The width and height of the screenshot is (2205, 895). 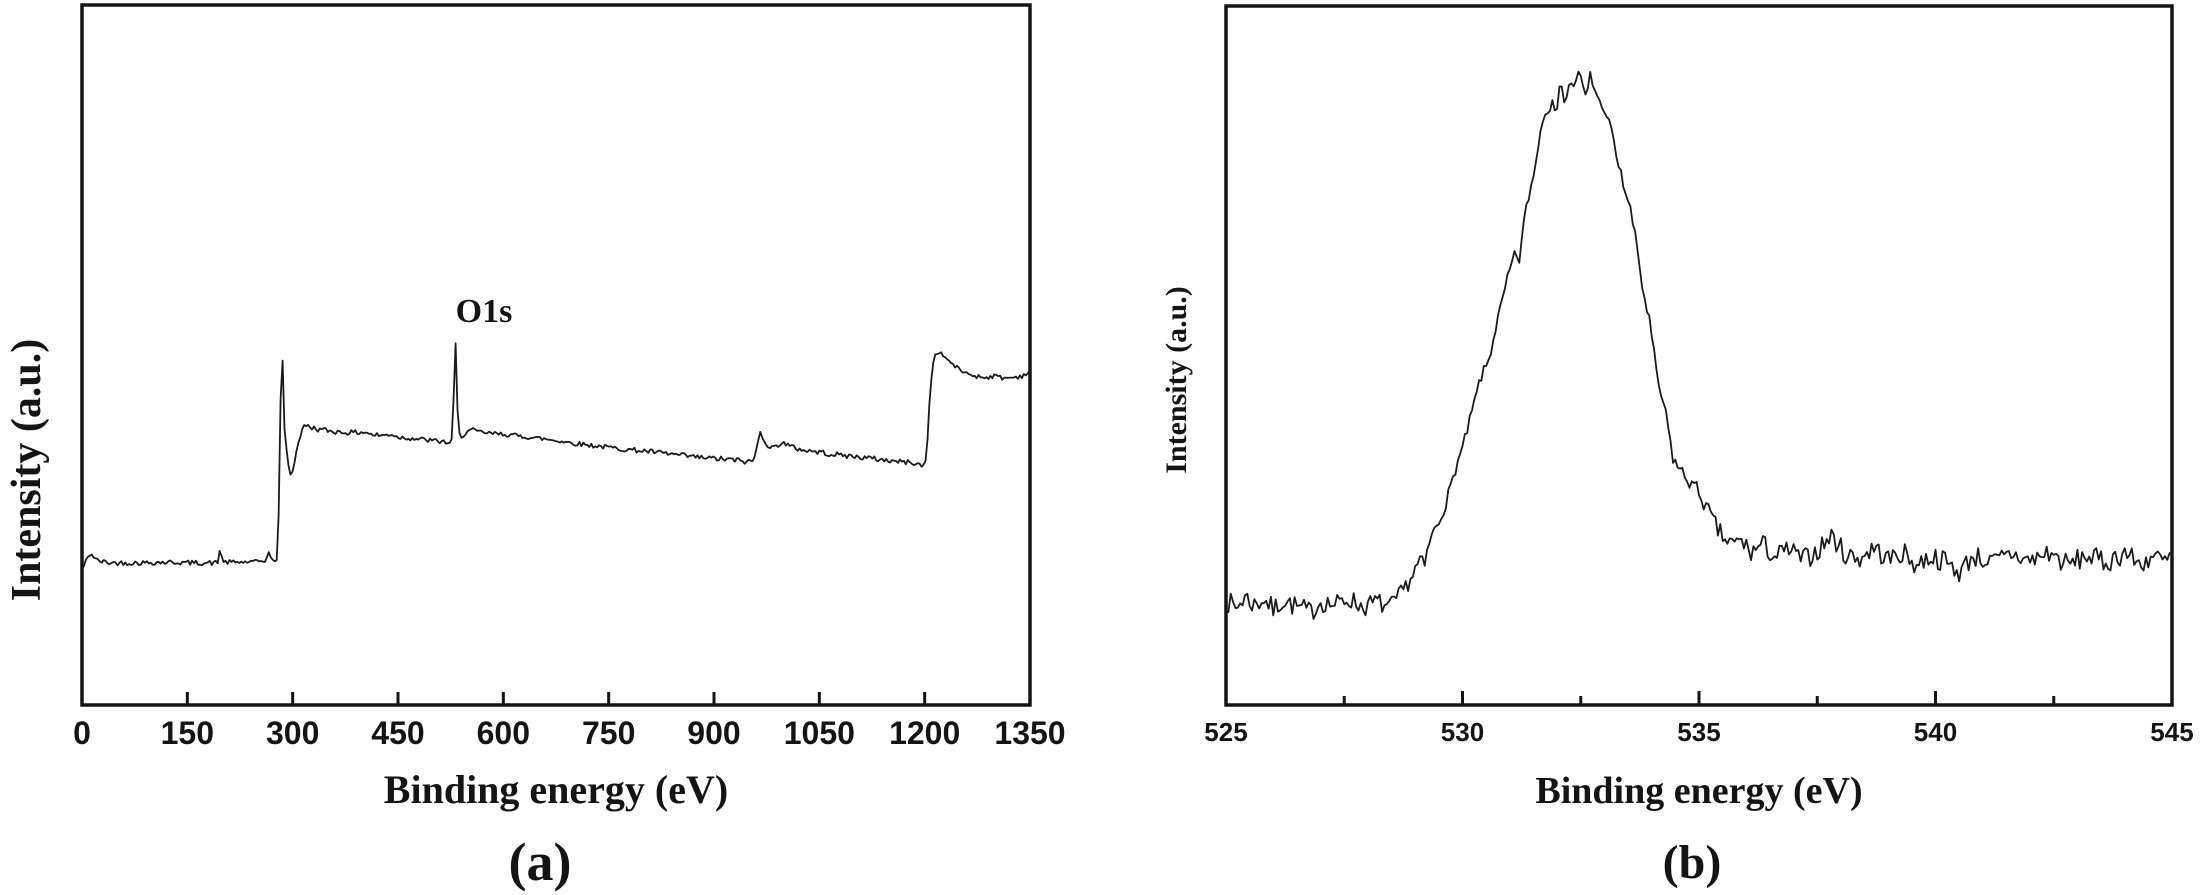 I want to click on panel-a-peak-annotation-O1s: O1s, so click(x=484, y=311).